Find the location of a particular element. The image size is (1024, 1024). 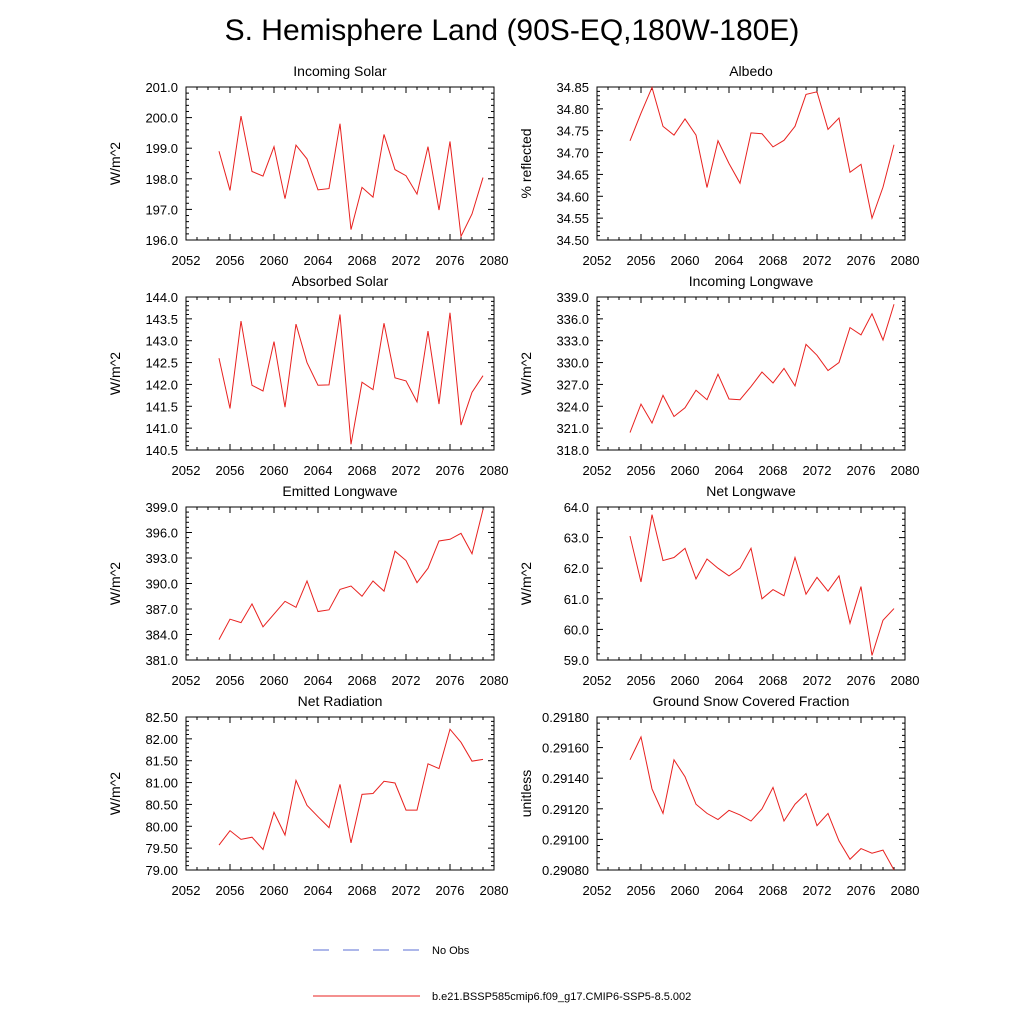

y-tick-label: 81.00 is located at coordinates (161, 783).